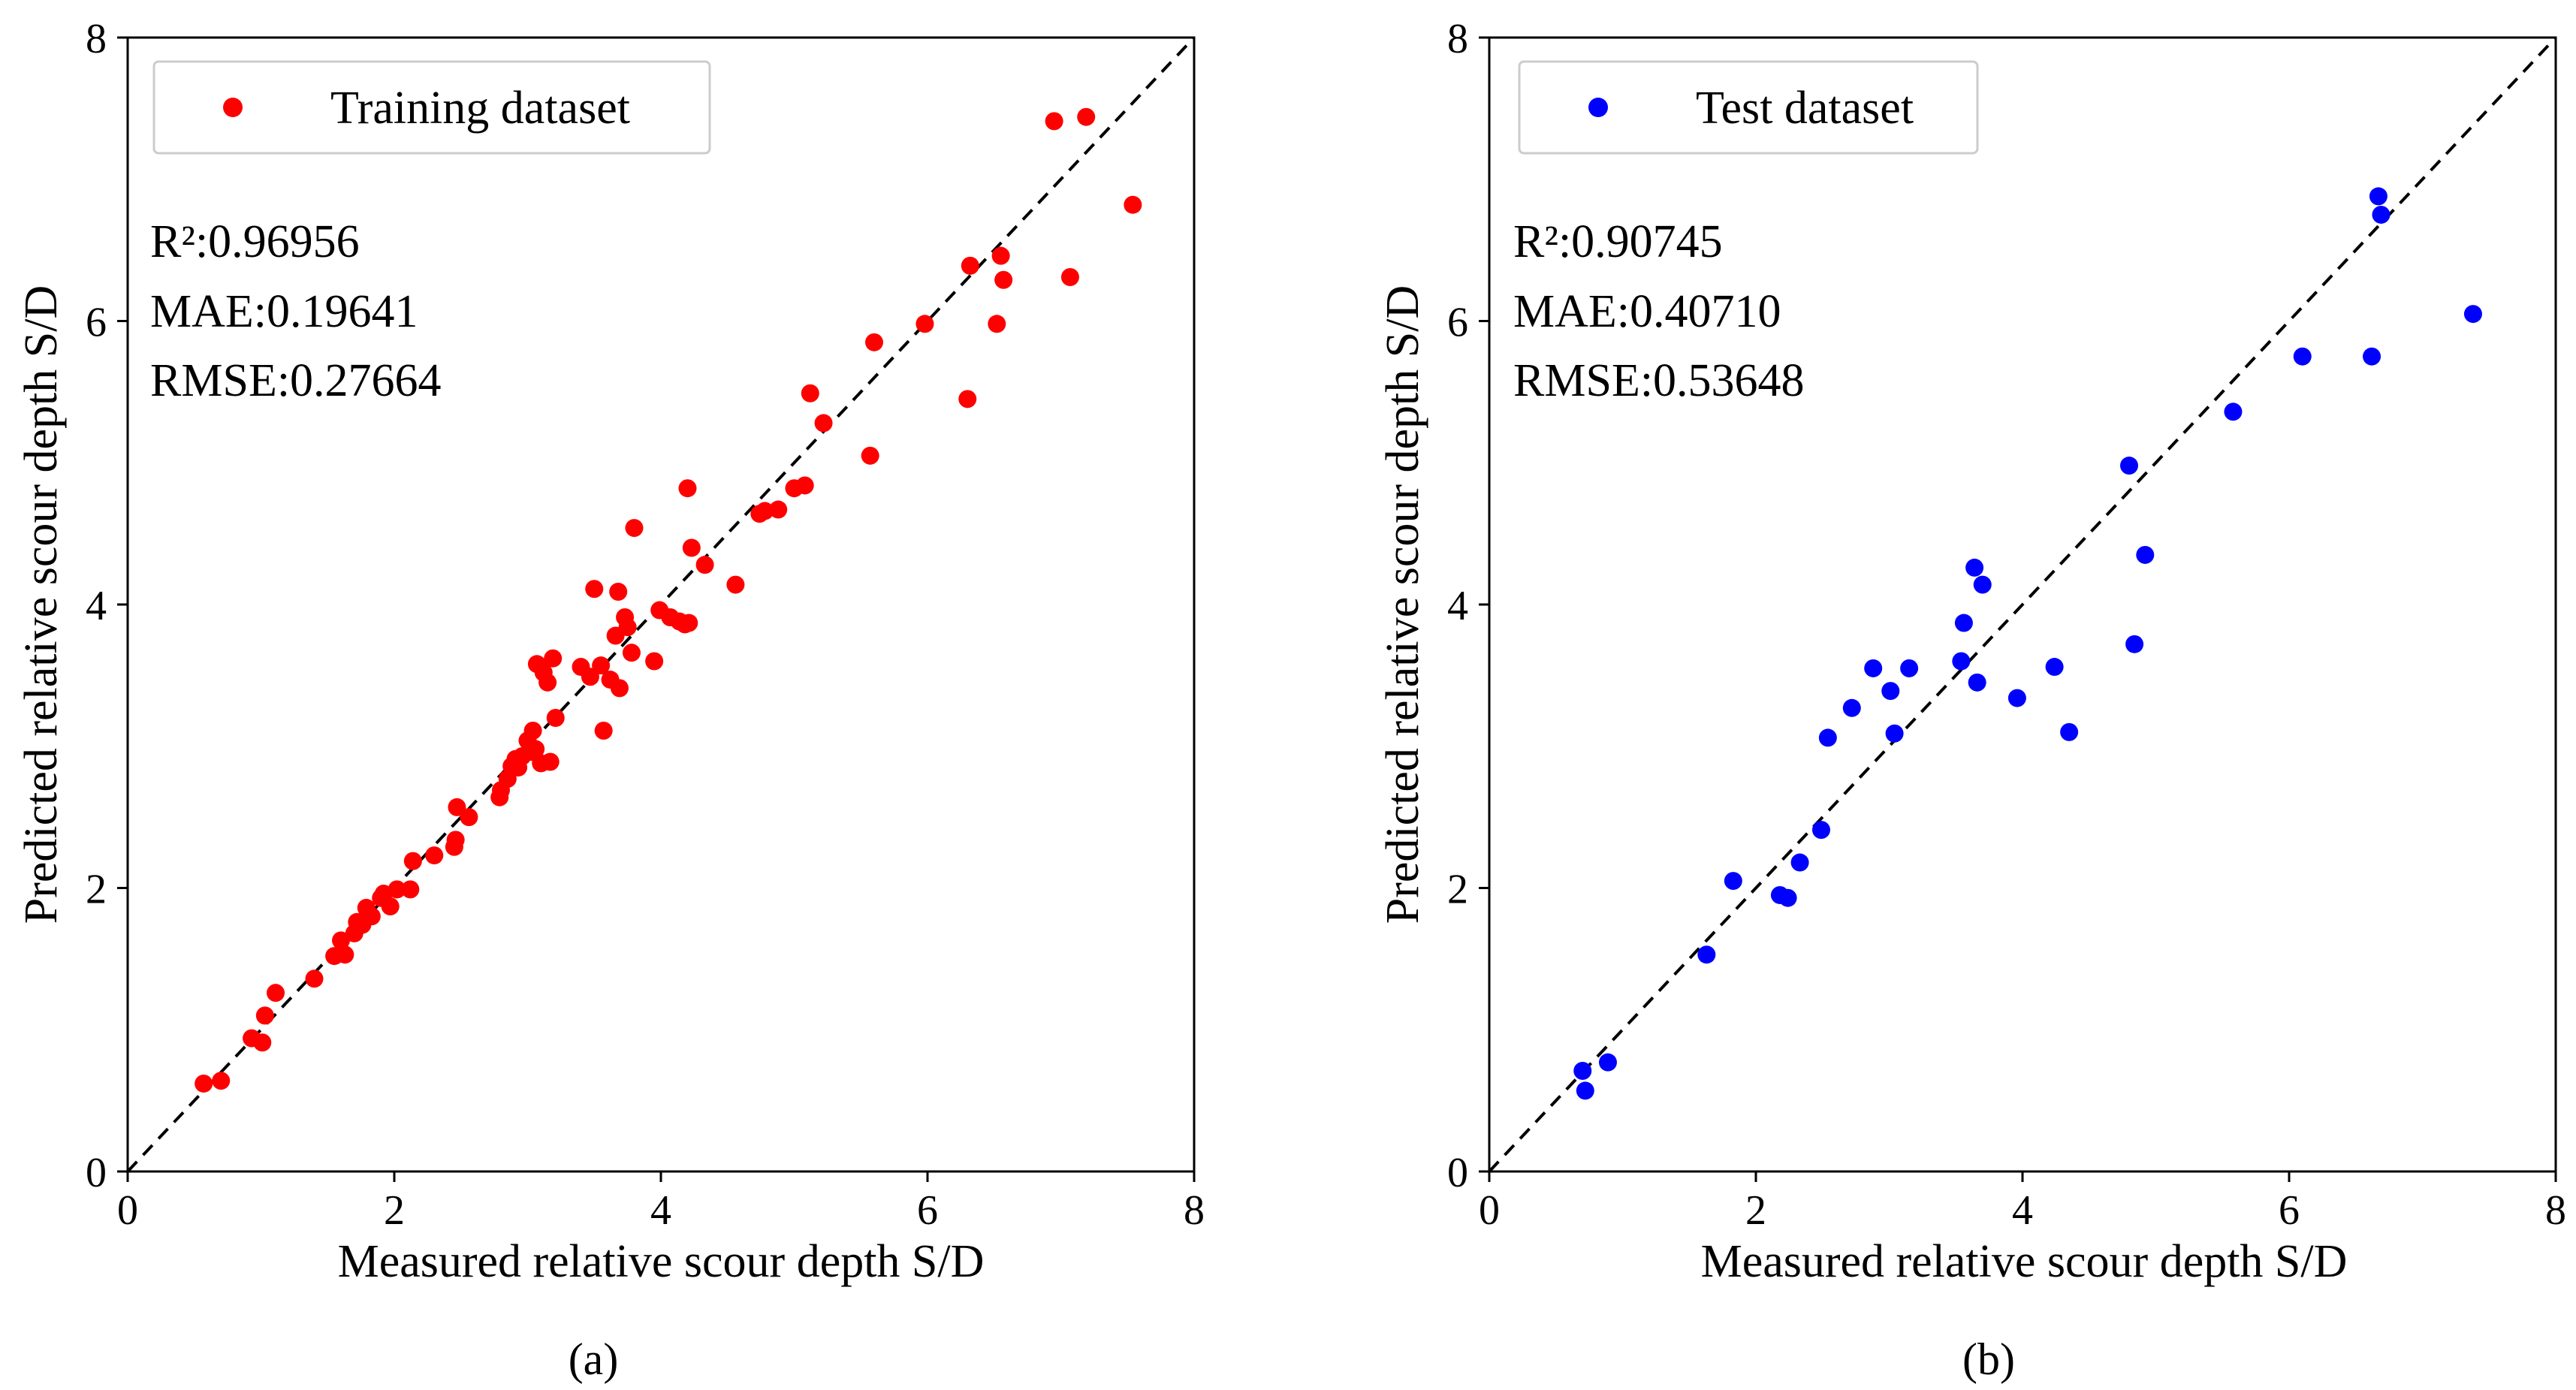 This screenshot has width=2576, height=1390. What do you see at coordinates (284, 311) in the screenshot?
I see `metric-mae: MAE:0.19641` at bounding box center [284, 311].